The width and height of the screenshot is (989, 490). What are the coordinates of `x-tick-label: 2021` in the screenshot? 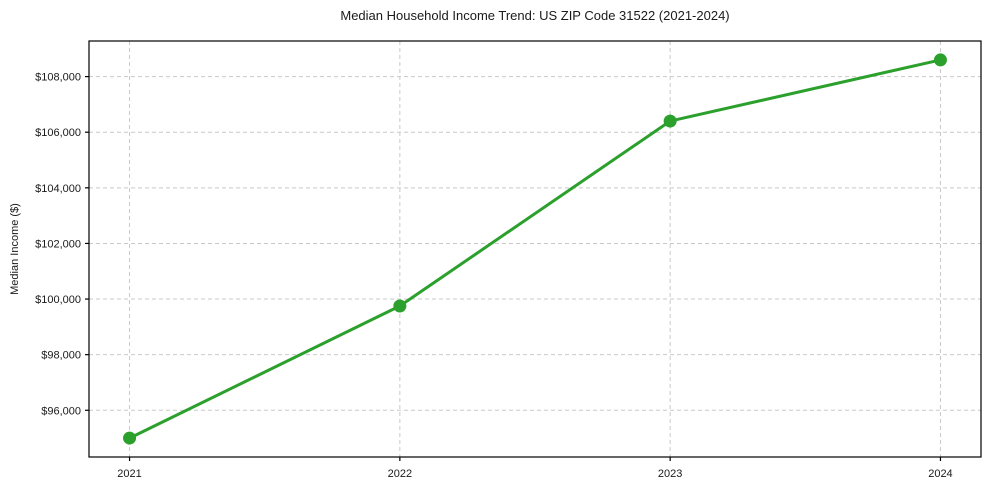 It's located at (129, 474).